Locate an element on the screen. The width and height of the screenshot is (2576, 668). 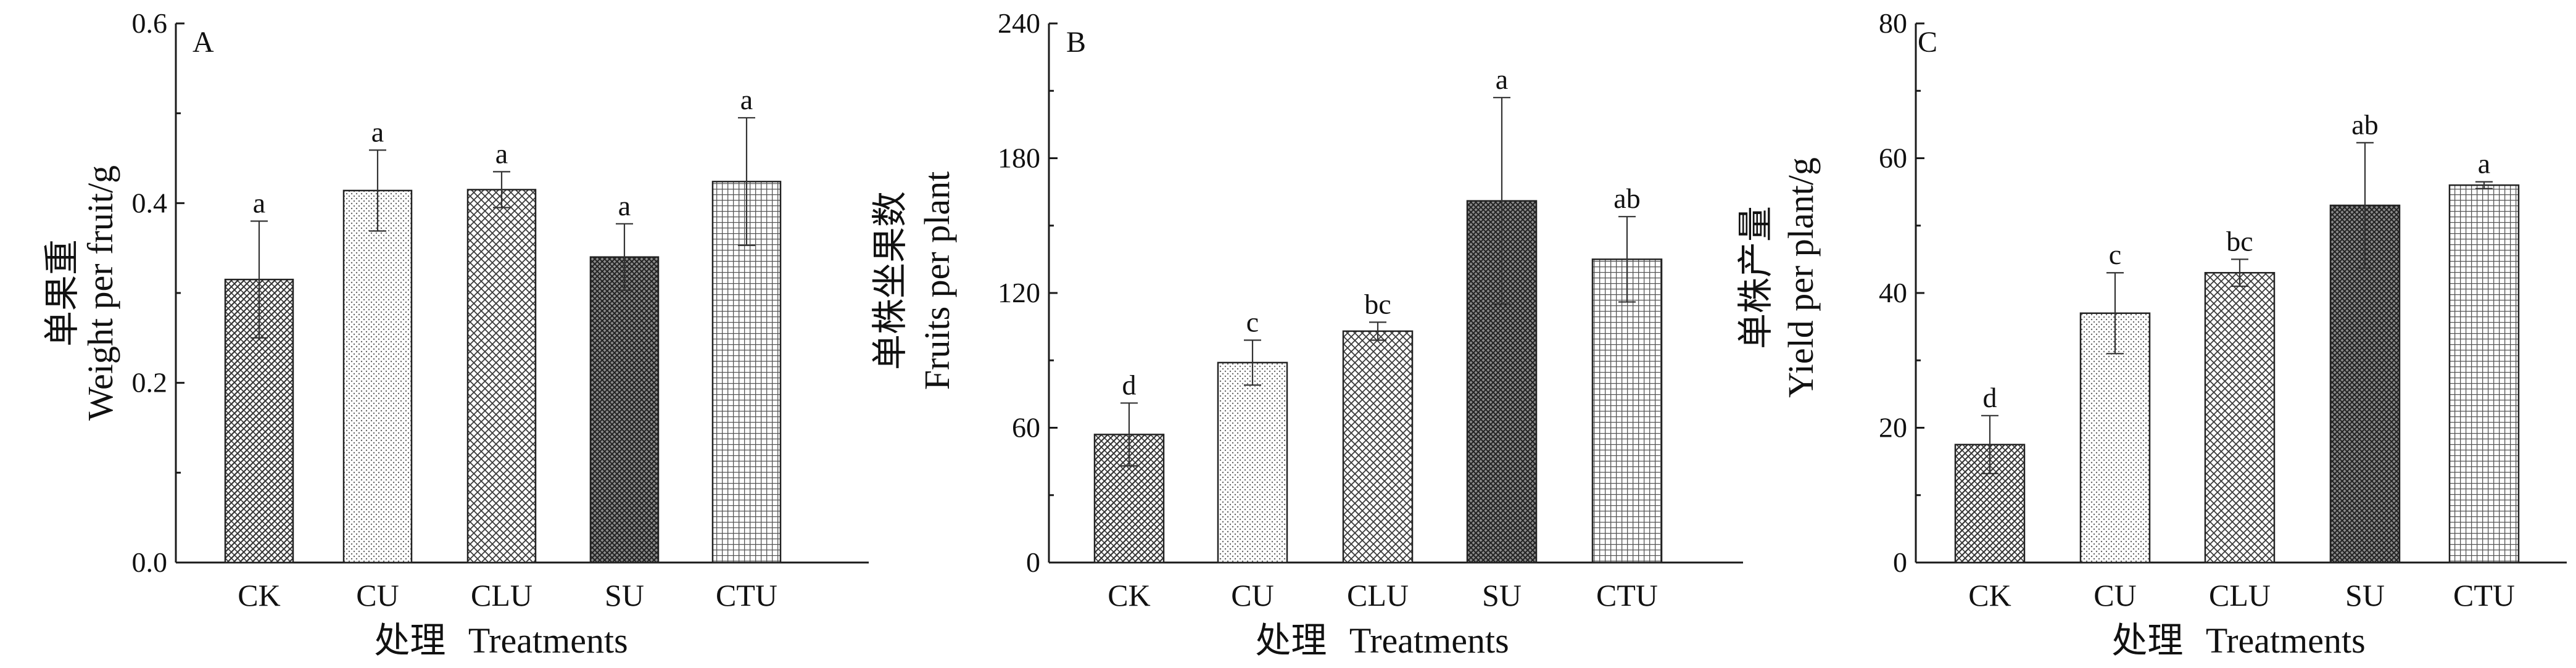
panel-c-letter: C is located at coordinates (1927, 42).